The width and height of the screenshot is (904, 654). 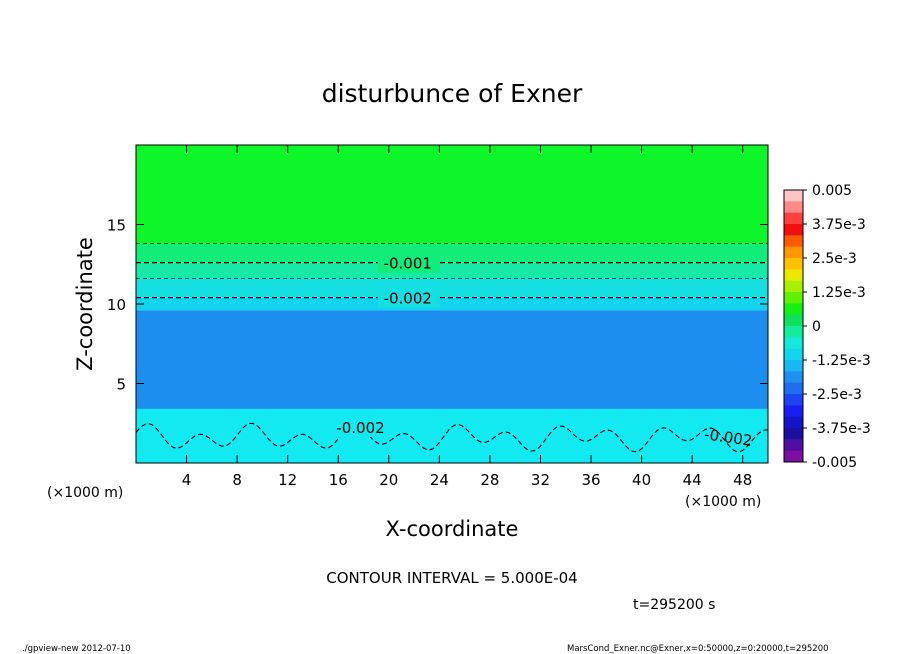 I want to click on y-tick-label: 15, so click(x=116, y=226).